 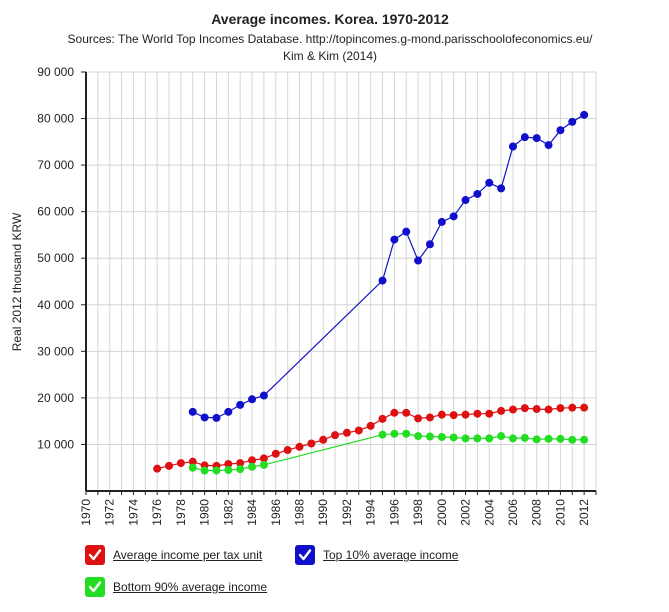 I want to click on x-tick-label: 2006, so click(x=513, y=512).